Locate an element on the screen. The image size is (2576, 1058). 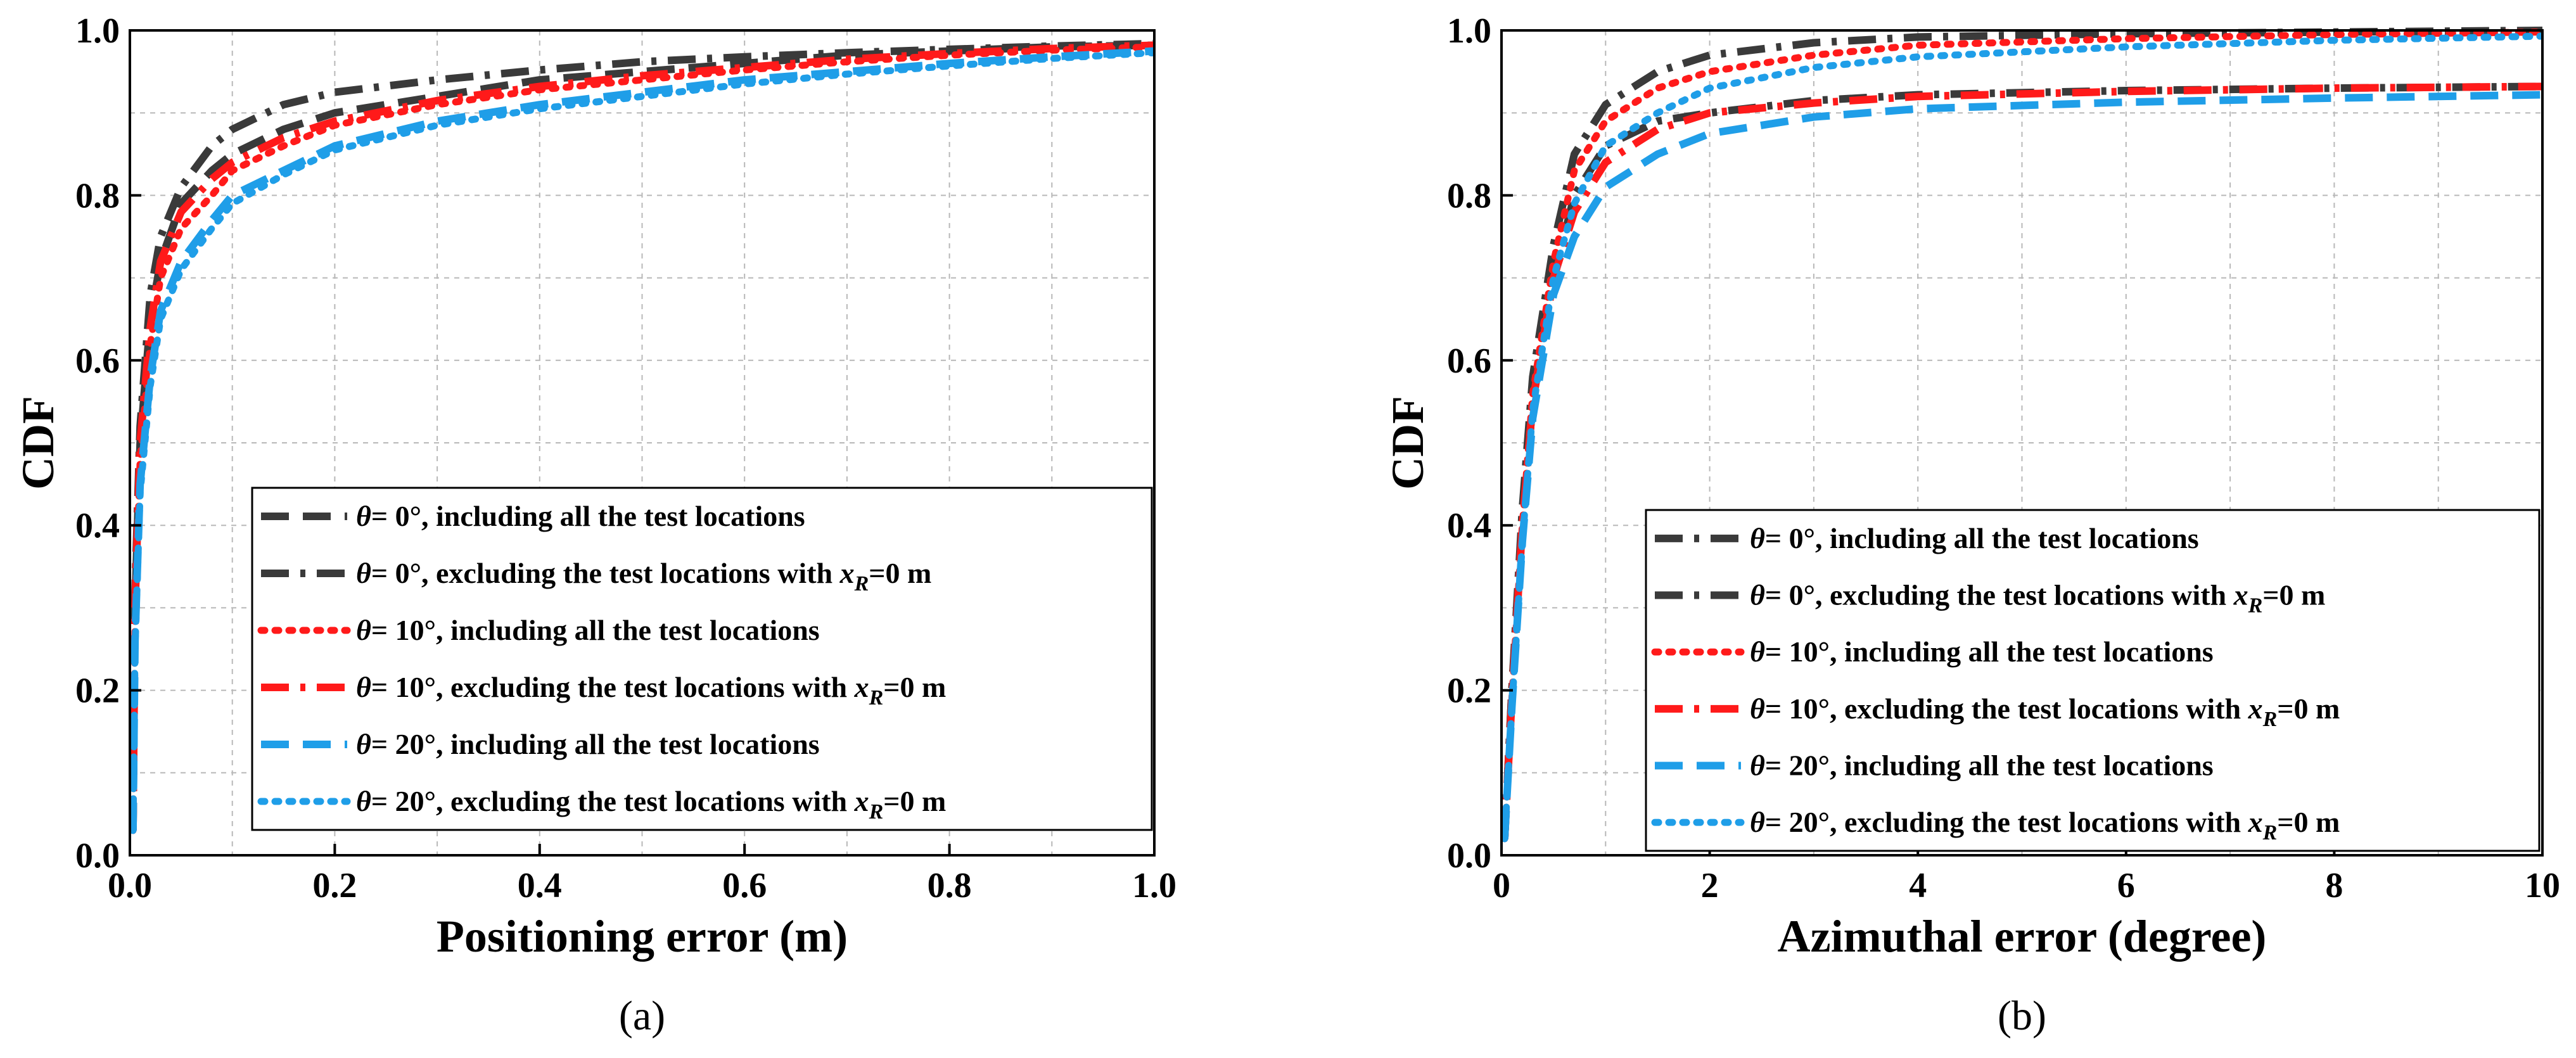
panel-label: (b) is located at coordinates (2022, 1016).